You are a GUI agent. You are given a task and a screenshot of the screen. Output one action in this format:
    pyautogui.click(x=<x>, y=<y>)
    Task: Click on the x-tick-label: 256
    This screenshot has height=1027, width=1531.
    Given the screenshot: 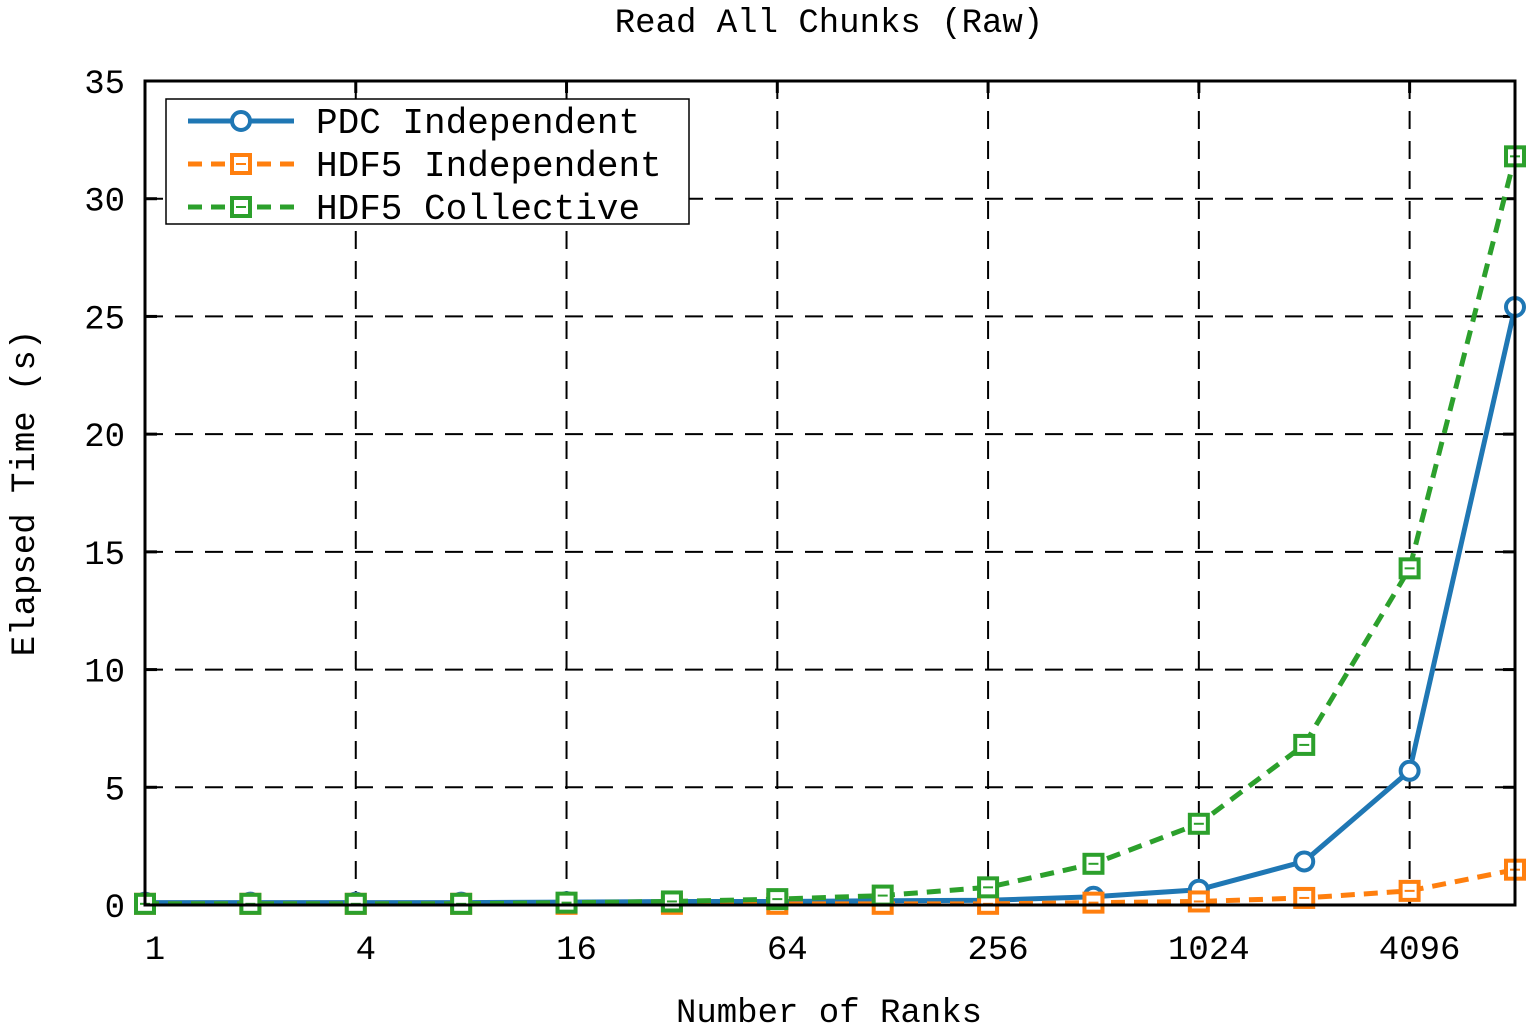 What is the action you would take?
    pyautogui.click(x=997, y=951)
    